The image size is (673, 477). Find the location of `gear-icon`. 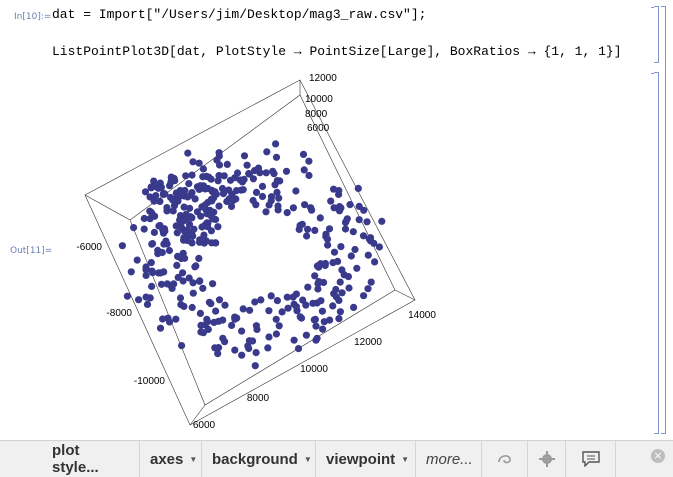

gear-icon is located at coordinates (547, 459).